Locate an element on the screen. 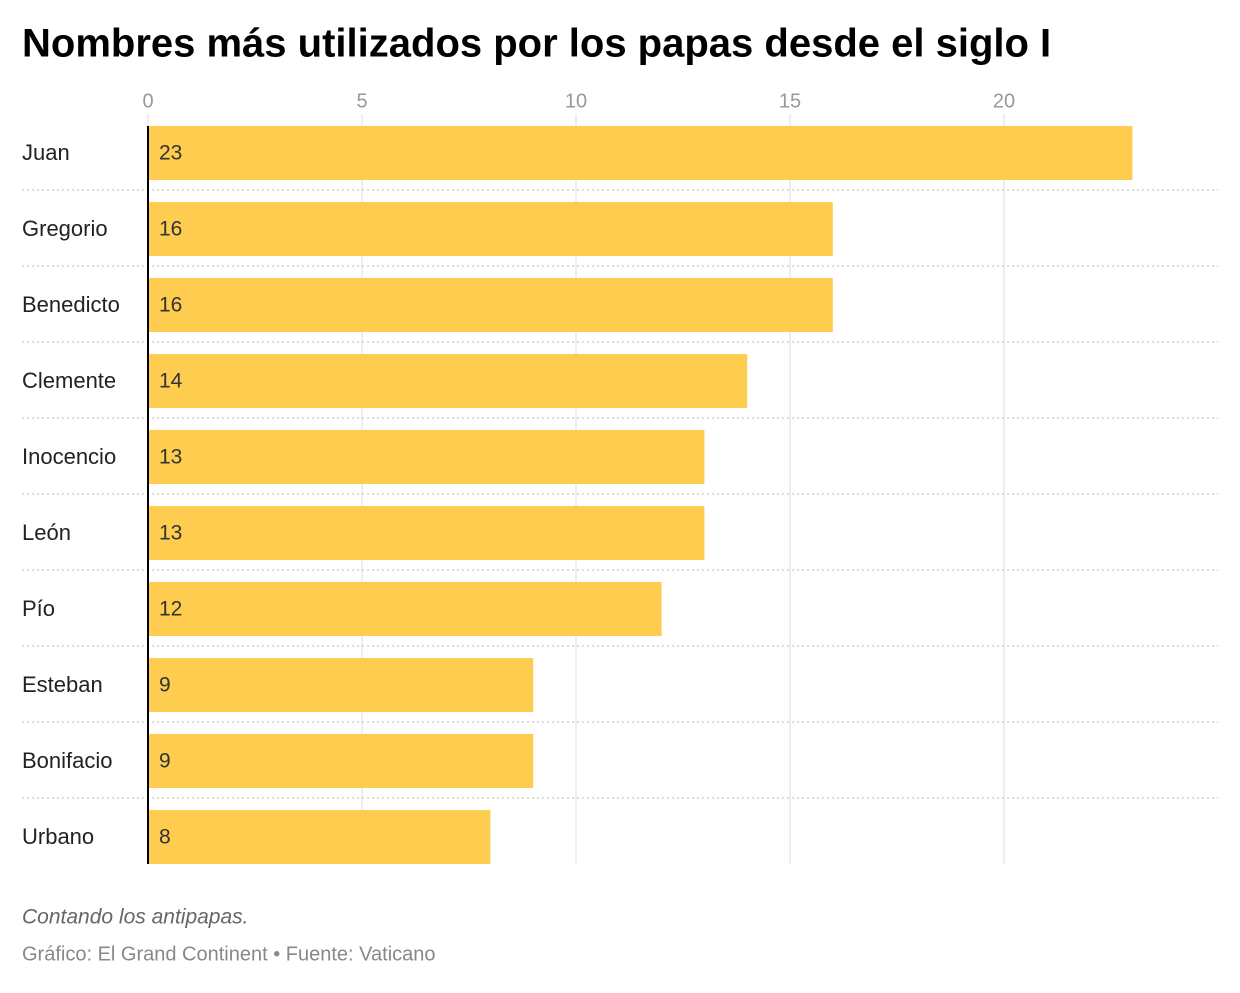 The image size is (1240, 993). x-tick-label: 5 is located at coordinates (361, 101).